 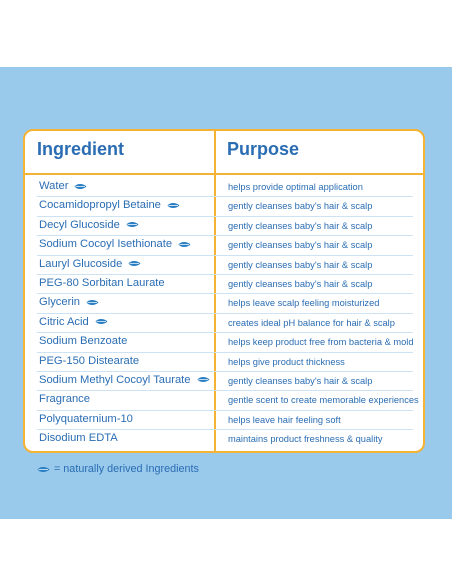 What do you see at coordinates (286, 361) in the screenshot?
I see `purpose-cell: helps give product thickness` at bounding box center [286, 361].